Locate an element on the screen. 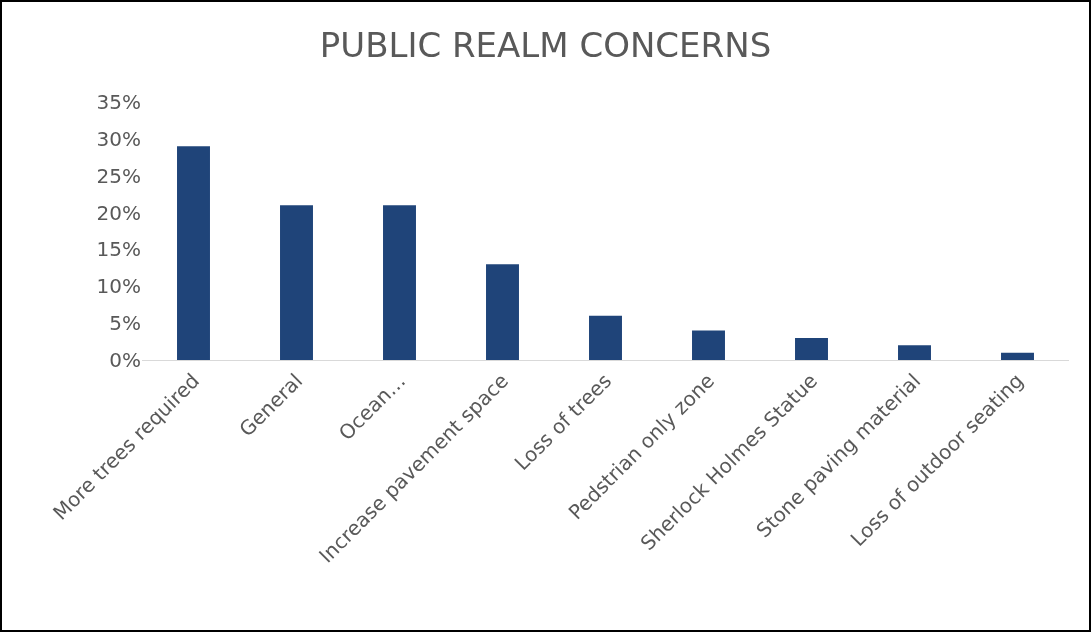 The image size is (1091, 632). chart-title: PUBLIC REALM CONCERNS is located at coordinates (545, 45).